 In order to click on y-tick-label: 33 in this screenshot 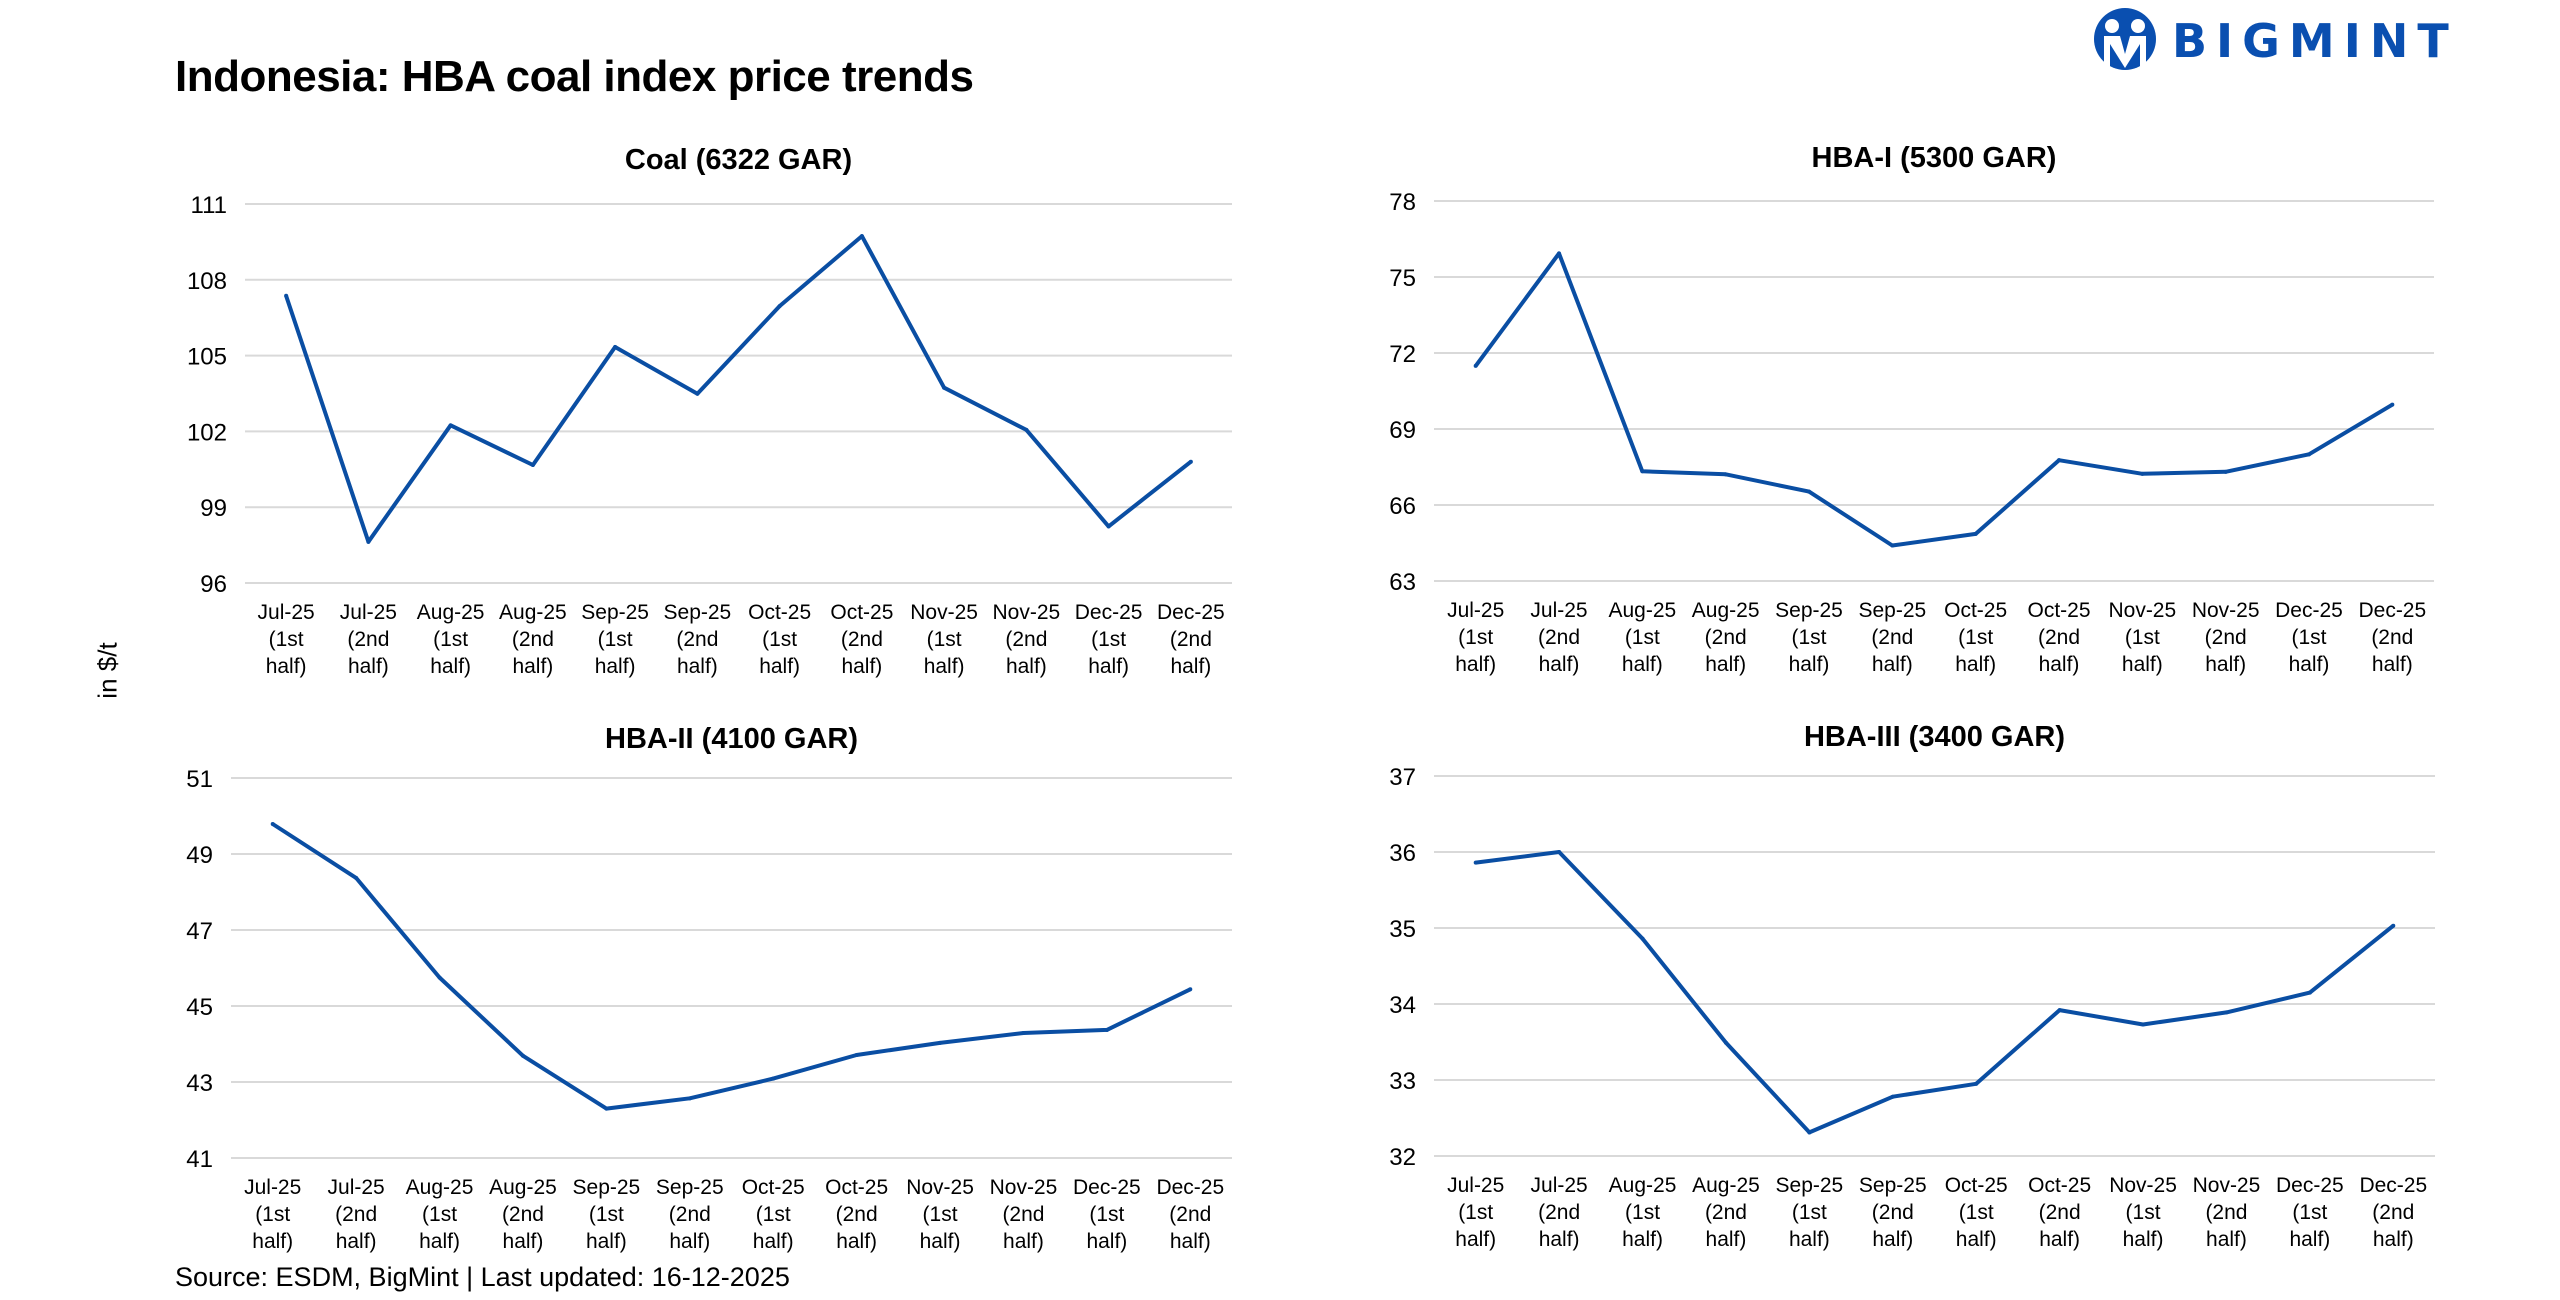, I will do `click(1402, 1081)`.